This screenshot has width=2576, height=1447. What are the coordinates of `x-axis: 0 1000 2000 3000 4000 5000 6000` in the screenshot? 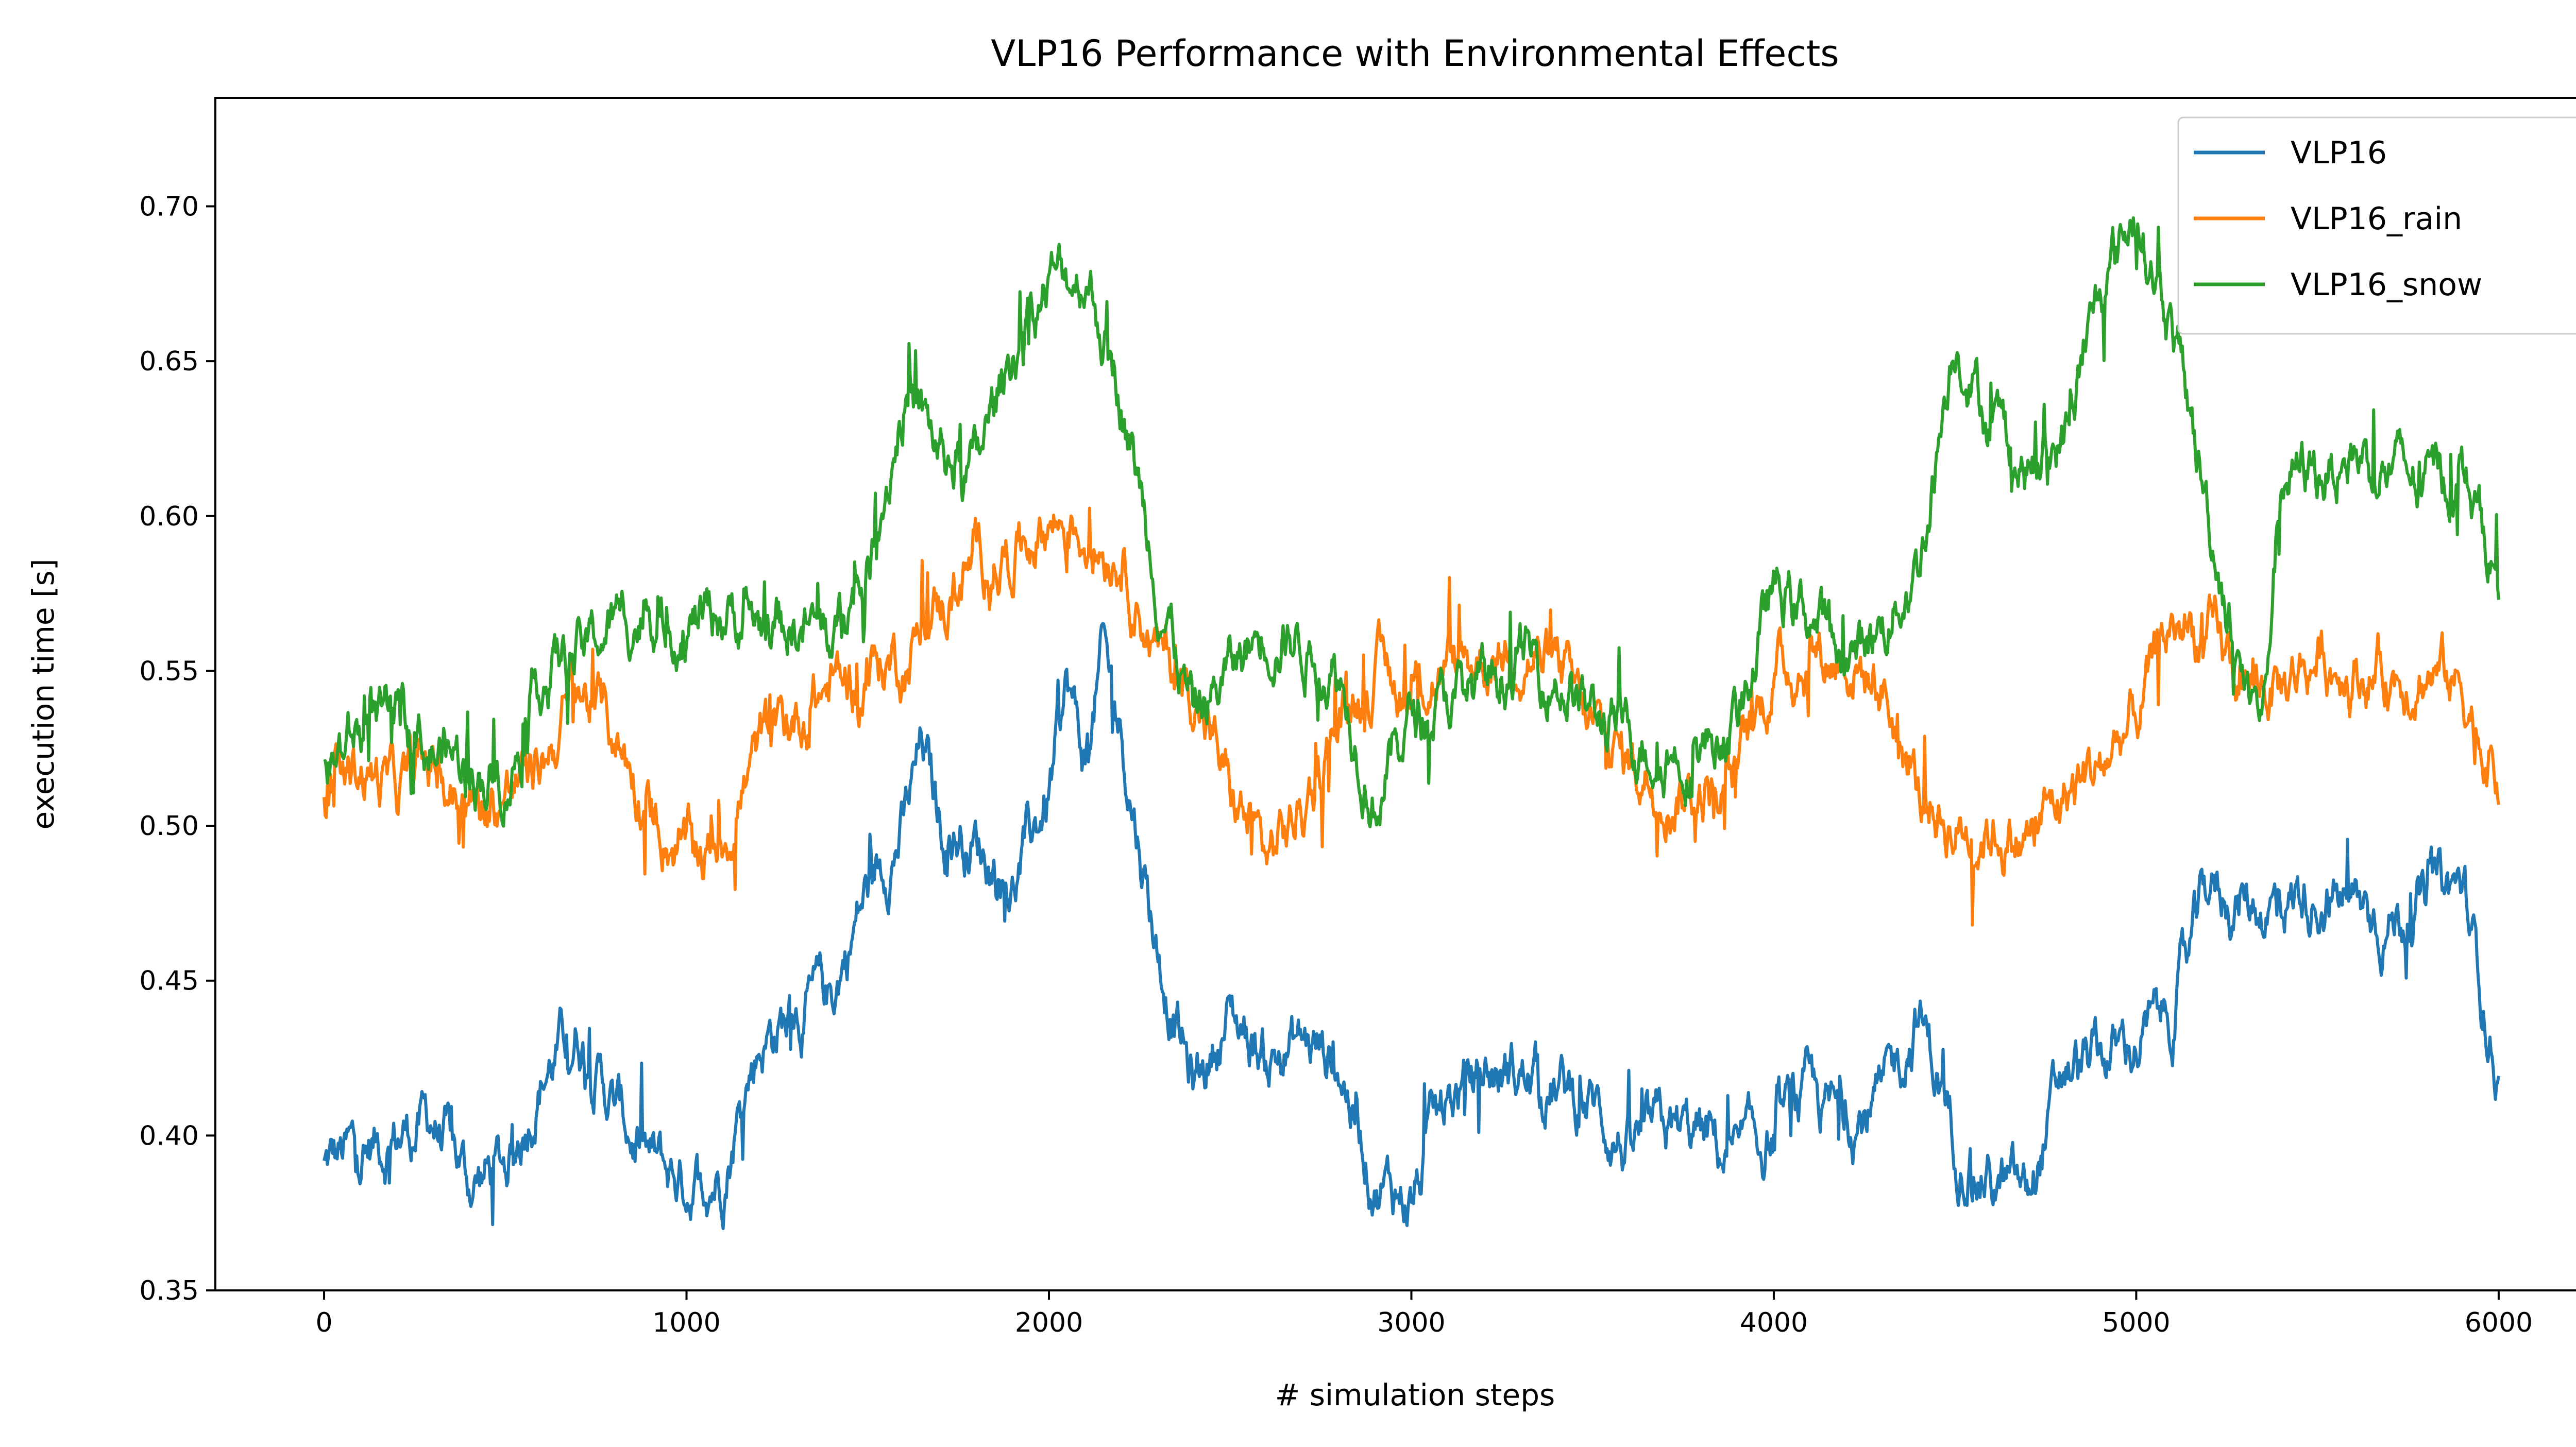 It's located at (1424, 1314).